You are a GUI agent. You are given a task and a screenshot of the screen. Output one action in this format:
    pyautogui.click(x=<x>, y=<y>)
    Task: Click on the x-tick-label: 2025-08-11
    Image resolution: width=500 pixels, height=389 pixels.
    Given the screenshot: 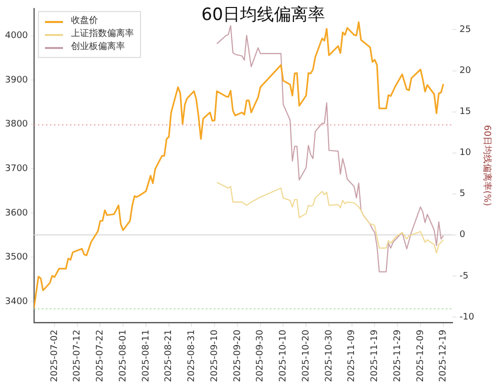 What is the action you would take?
    pyautogui.click(x=146, y=356)
    